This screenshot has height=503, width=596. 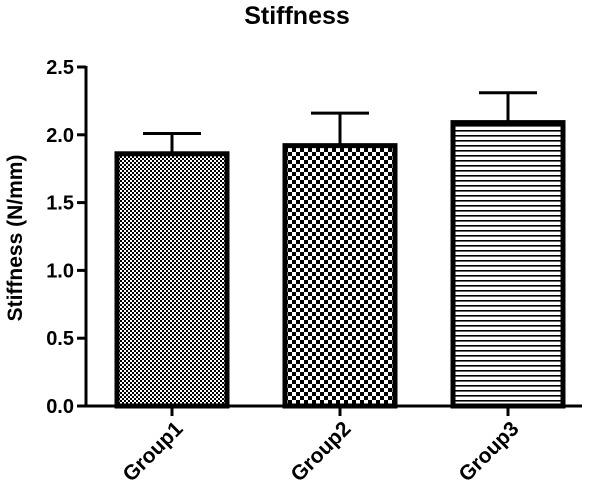 What do you see at coordinates (60, 204) in the screenshot?
I see `y-tick-label: 1.5` at bounding box center [60, 204].